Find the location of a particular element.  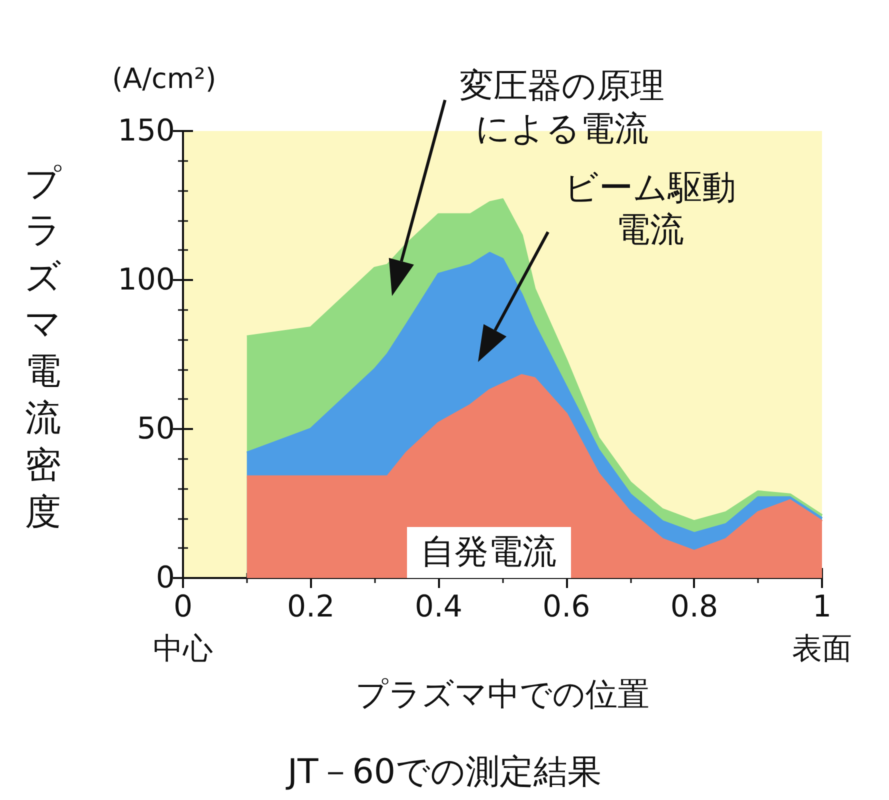

text: JT－60での測定結果 is located at coordinates (443, 772).